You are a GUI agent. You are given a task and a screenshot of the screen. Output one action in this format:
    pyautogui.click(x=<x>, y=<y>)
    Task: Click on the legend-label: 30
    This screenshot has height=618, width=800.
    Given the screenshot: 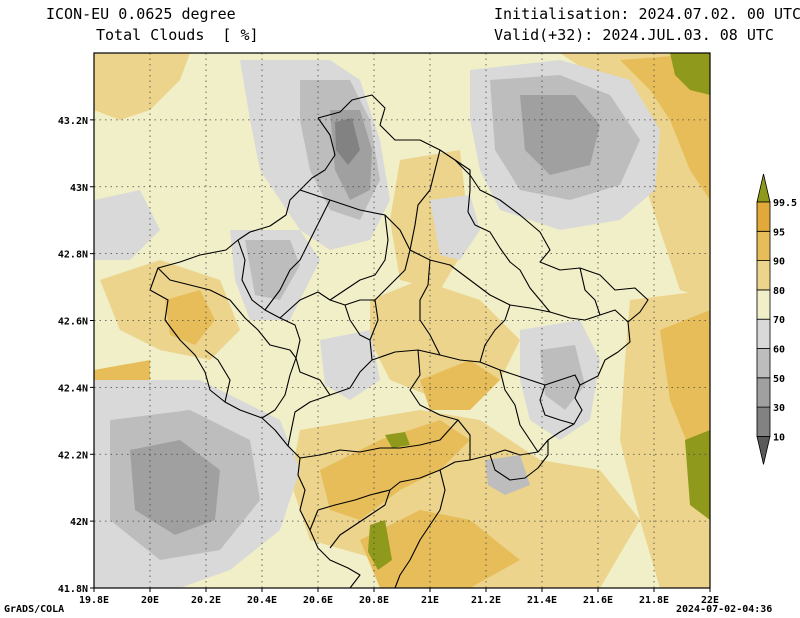 What is the action you would take?
    pyautogui.click(x=779, y=408)
    